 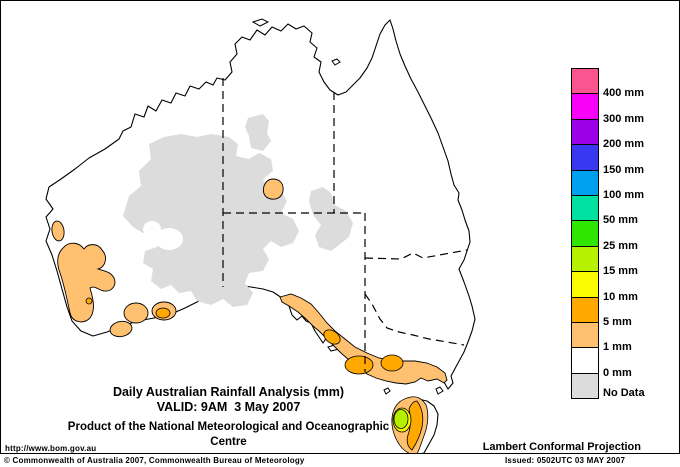 What do you see at coordinates (620, 245) in the screenshot?
I see `legend-label: 25 mm` at bounding box center [620, 245].